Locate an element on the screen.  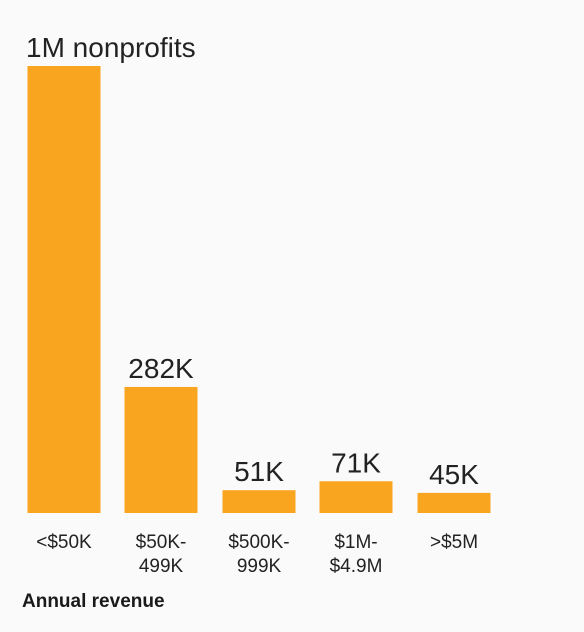
x-axis-title: Annual revenue is located at coordinates (93, 601).